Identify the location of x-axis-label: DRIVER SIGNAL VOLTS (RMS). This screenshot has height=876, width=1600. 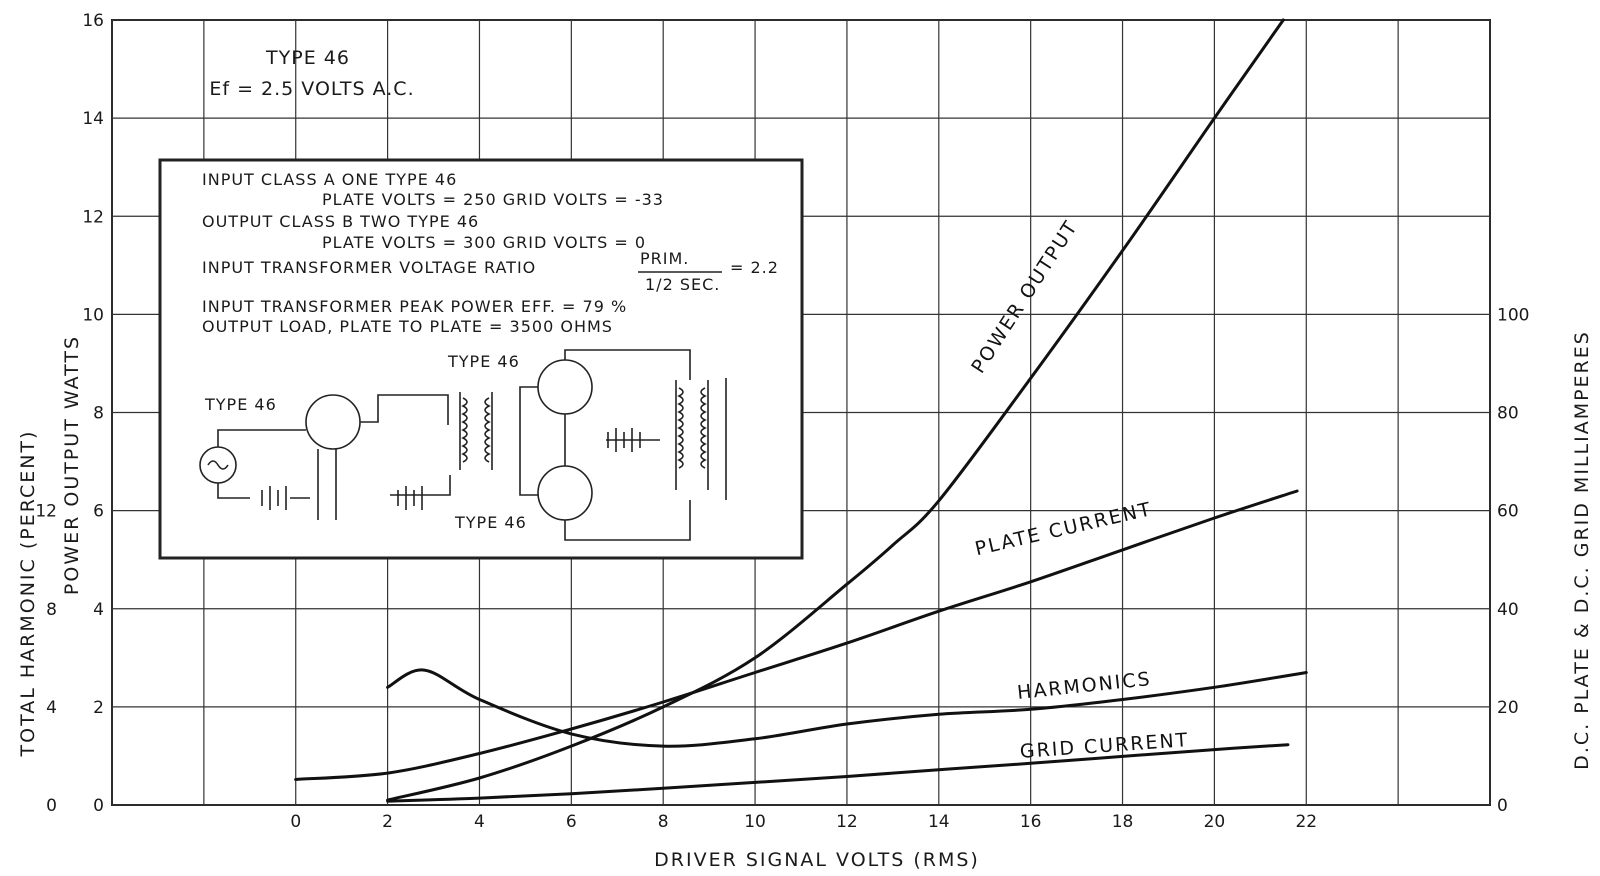
(817, 860).